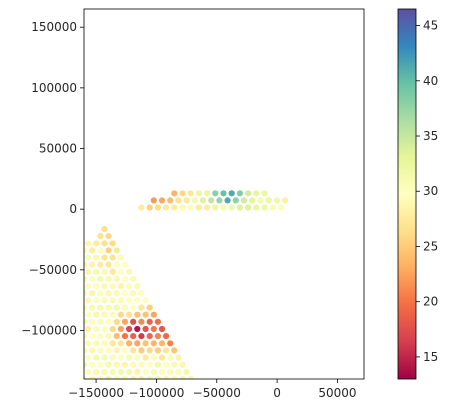  I want to click on y-tick-label: 50000, so click(58, 149).